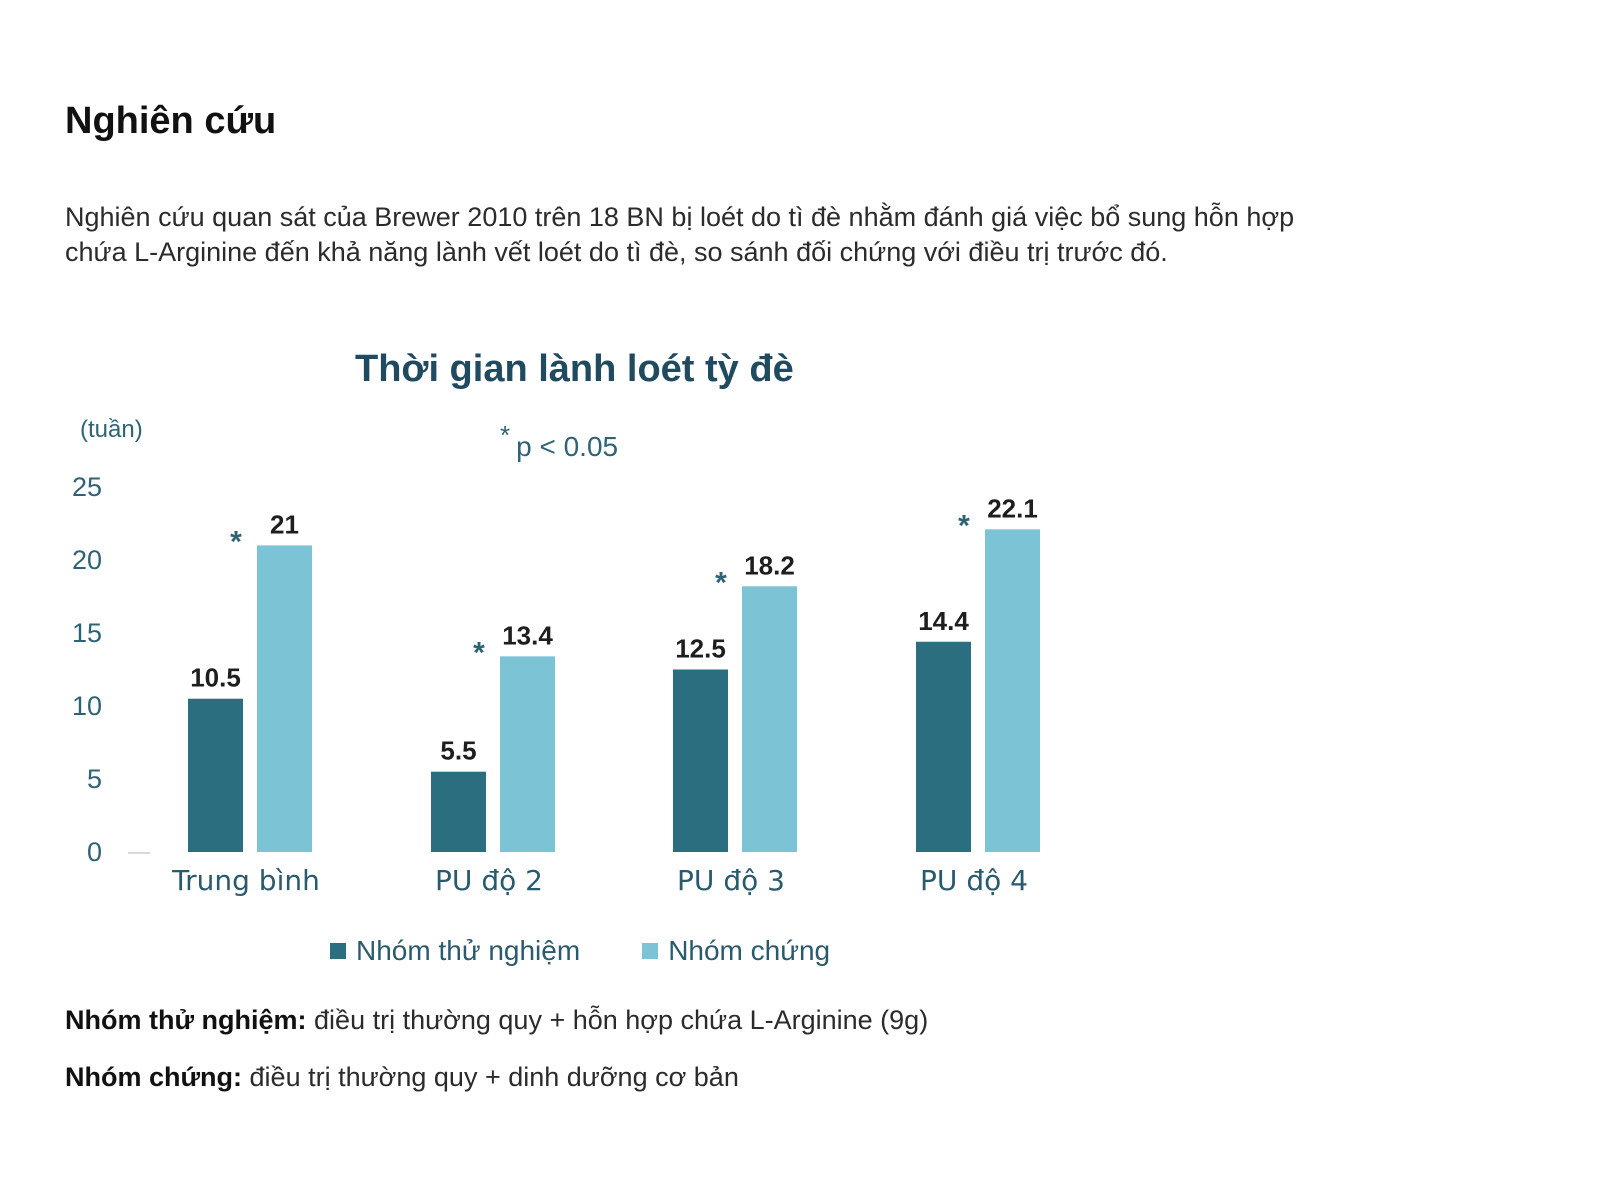  What do you see at coordinates (505, 435) in the screenshot?
I see `significance-star: *` at bounding box center [505, 435].